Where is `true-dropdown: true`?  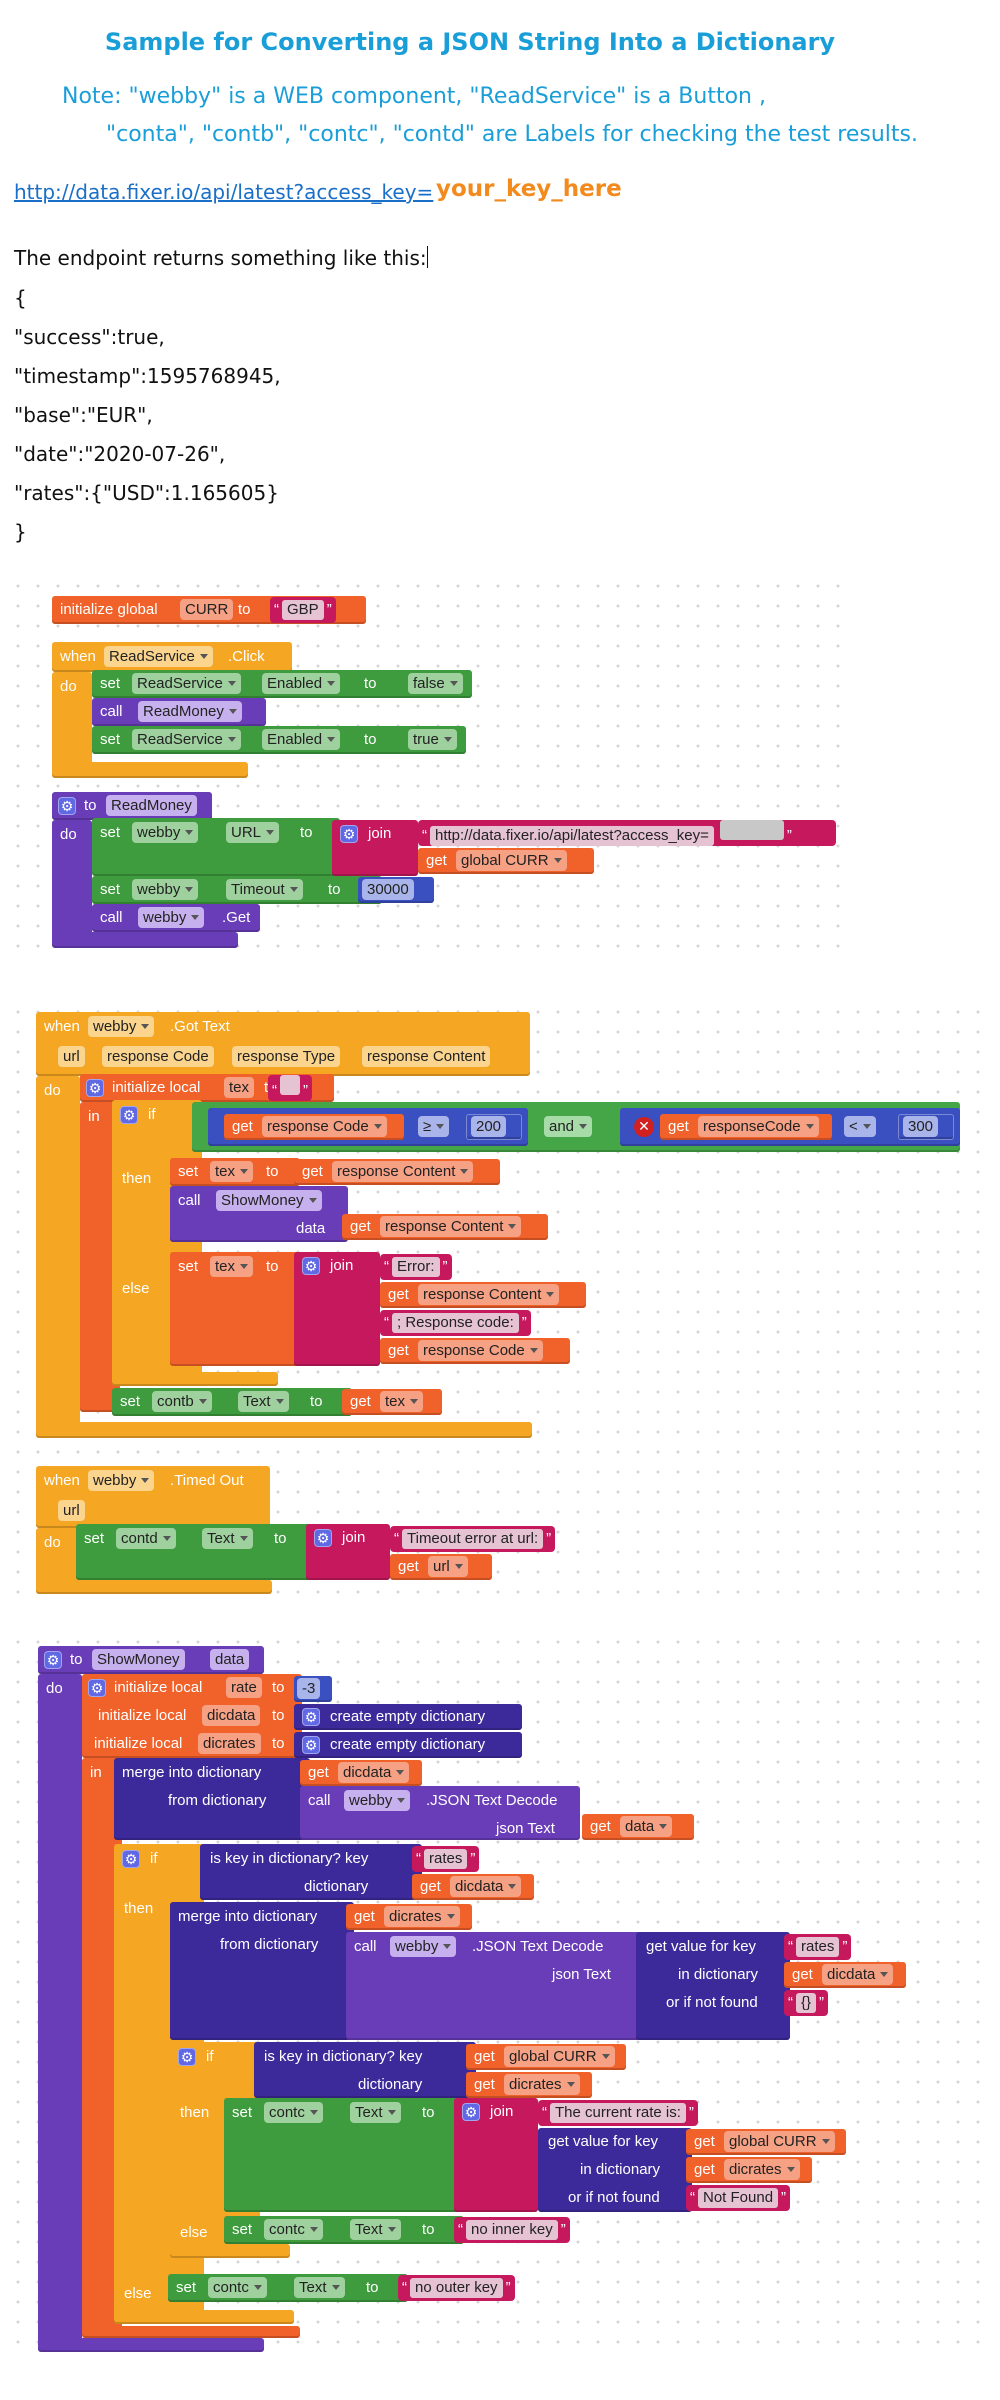 true-dropdown: true is located at coordinates (432, 739).